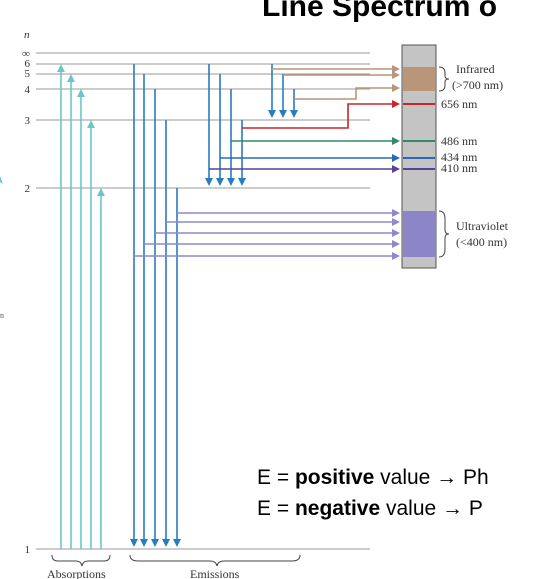 The image size is (539, 579). I want to click on absorptions-brace, so click(81, 560).